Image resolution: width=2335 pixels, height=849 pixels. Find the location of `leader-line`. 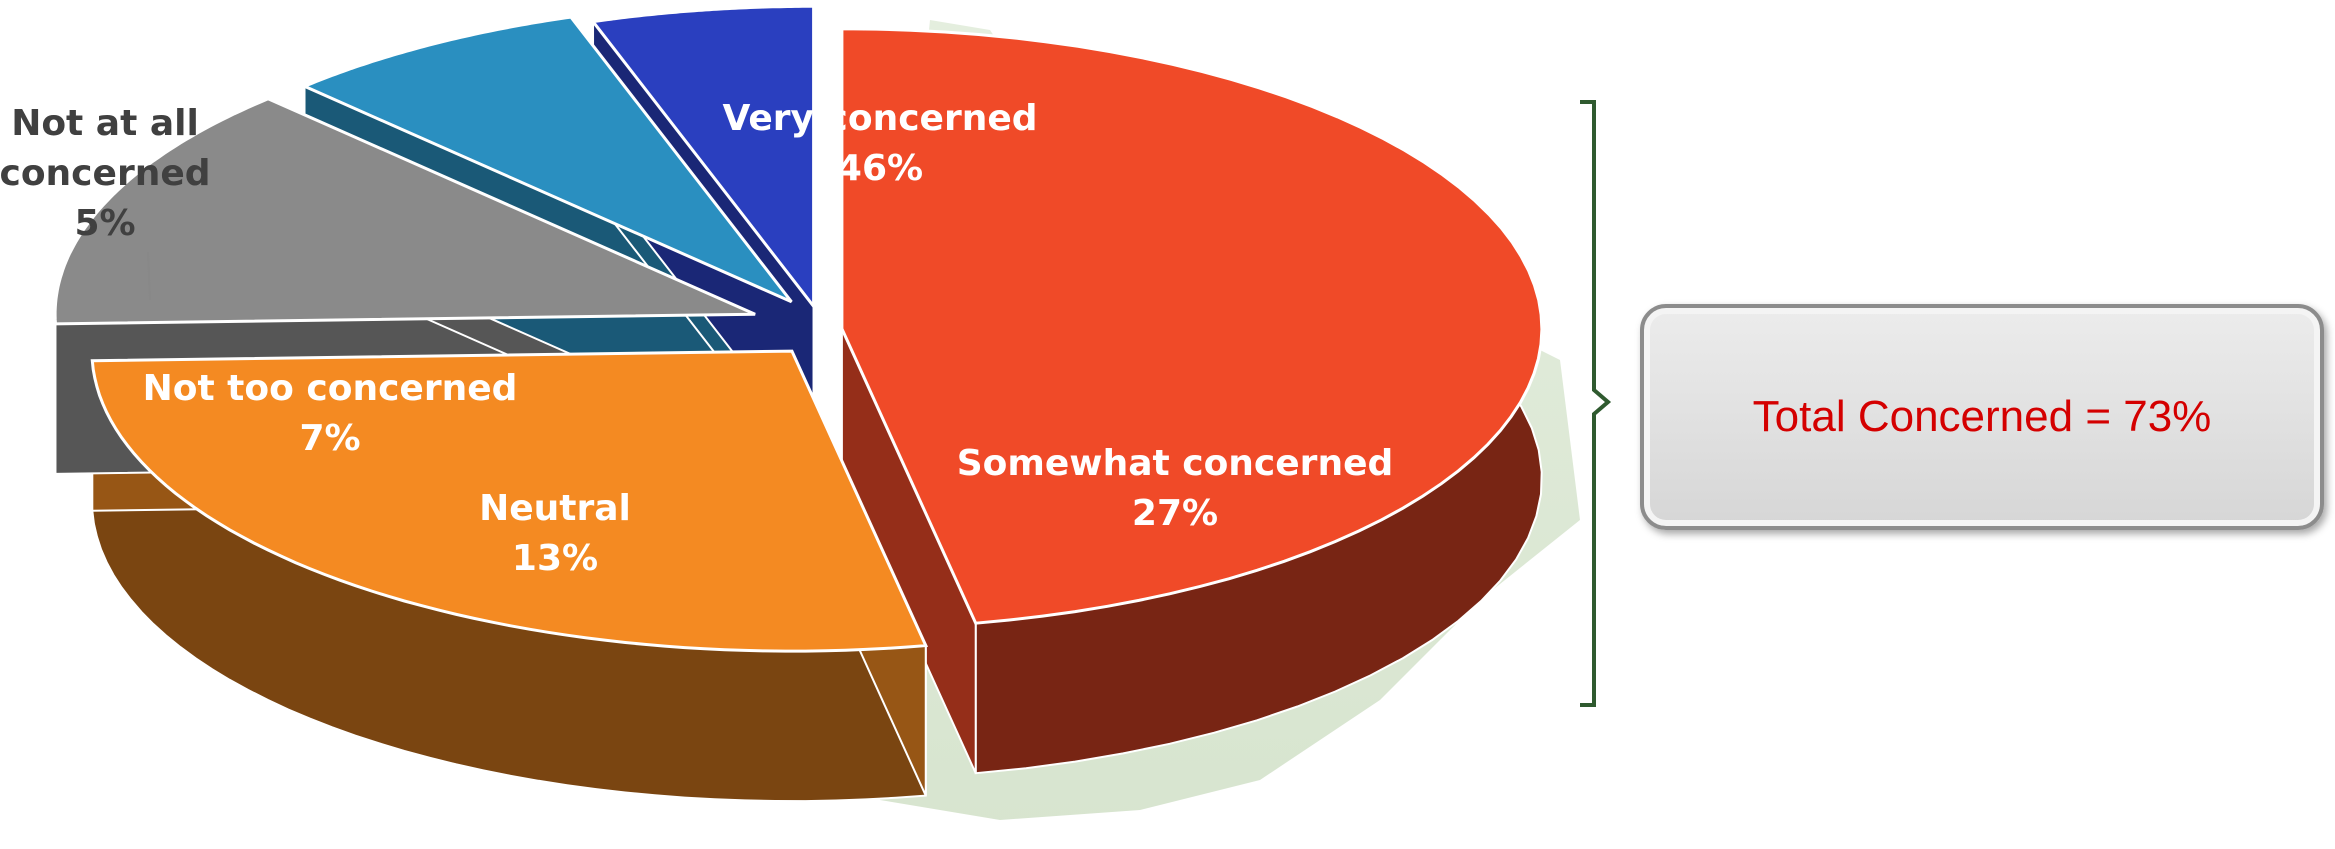

leader-line is located at coordinates (149, 276).